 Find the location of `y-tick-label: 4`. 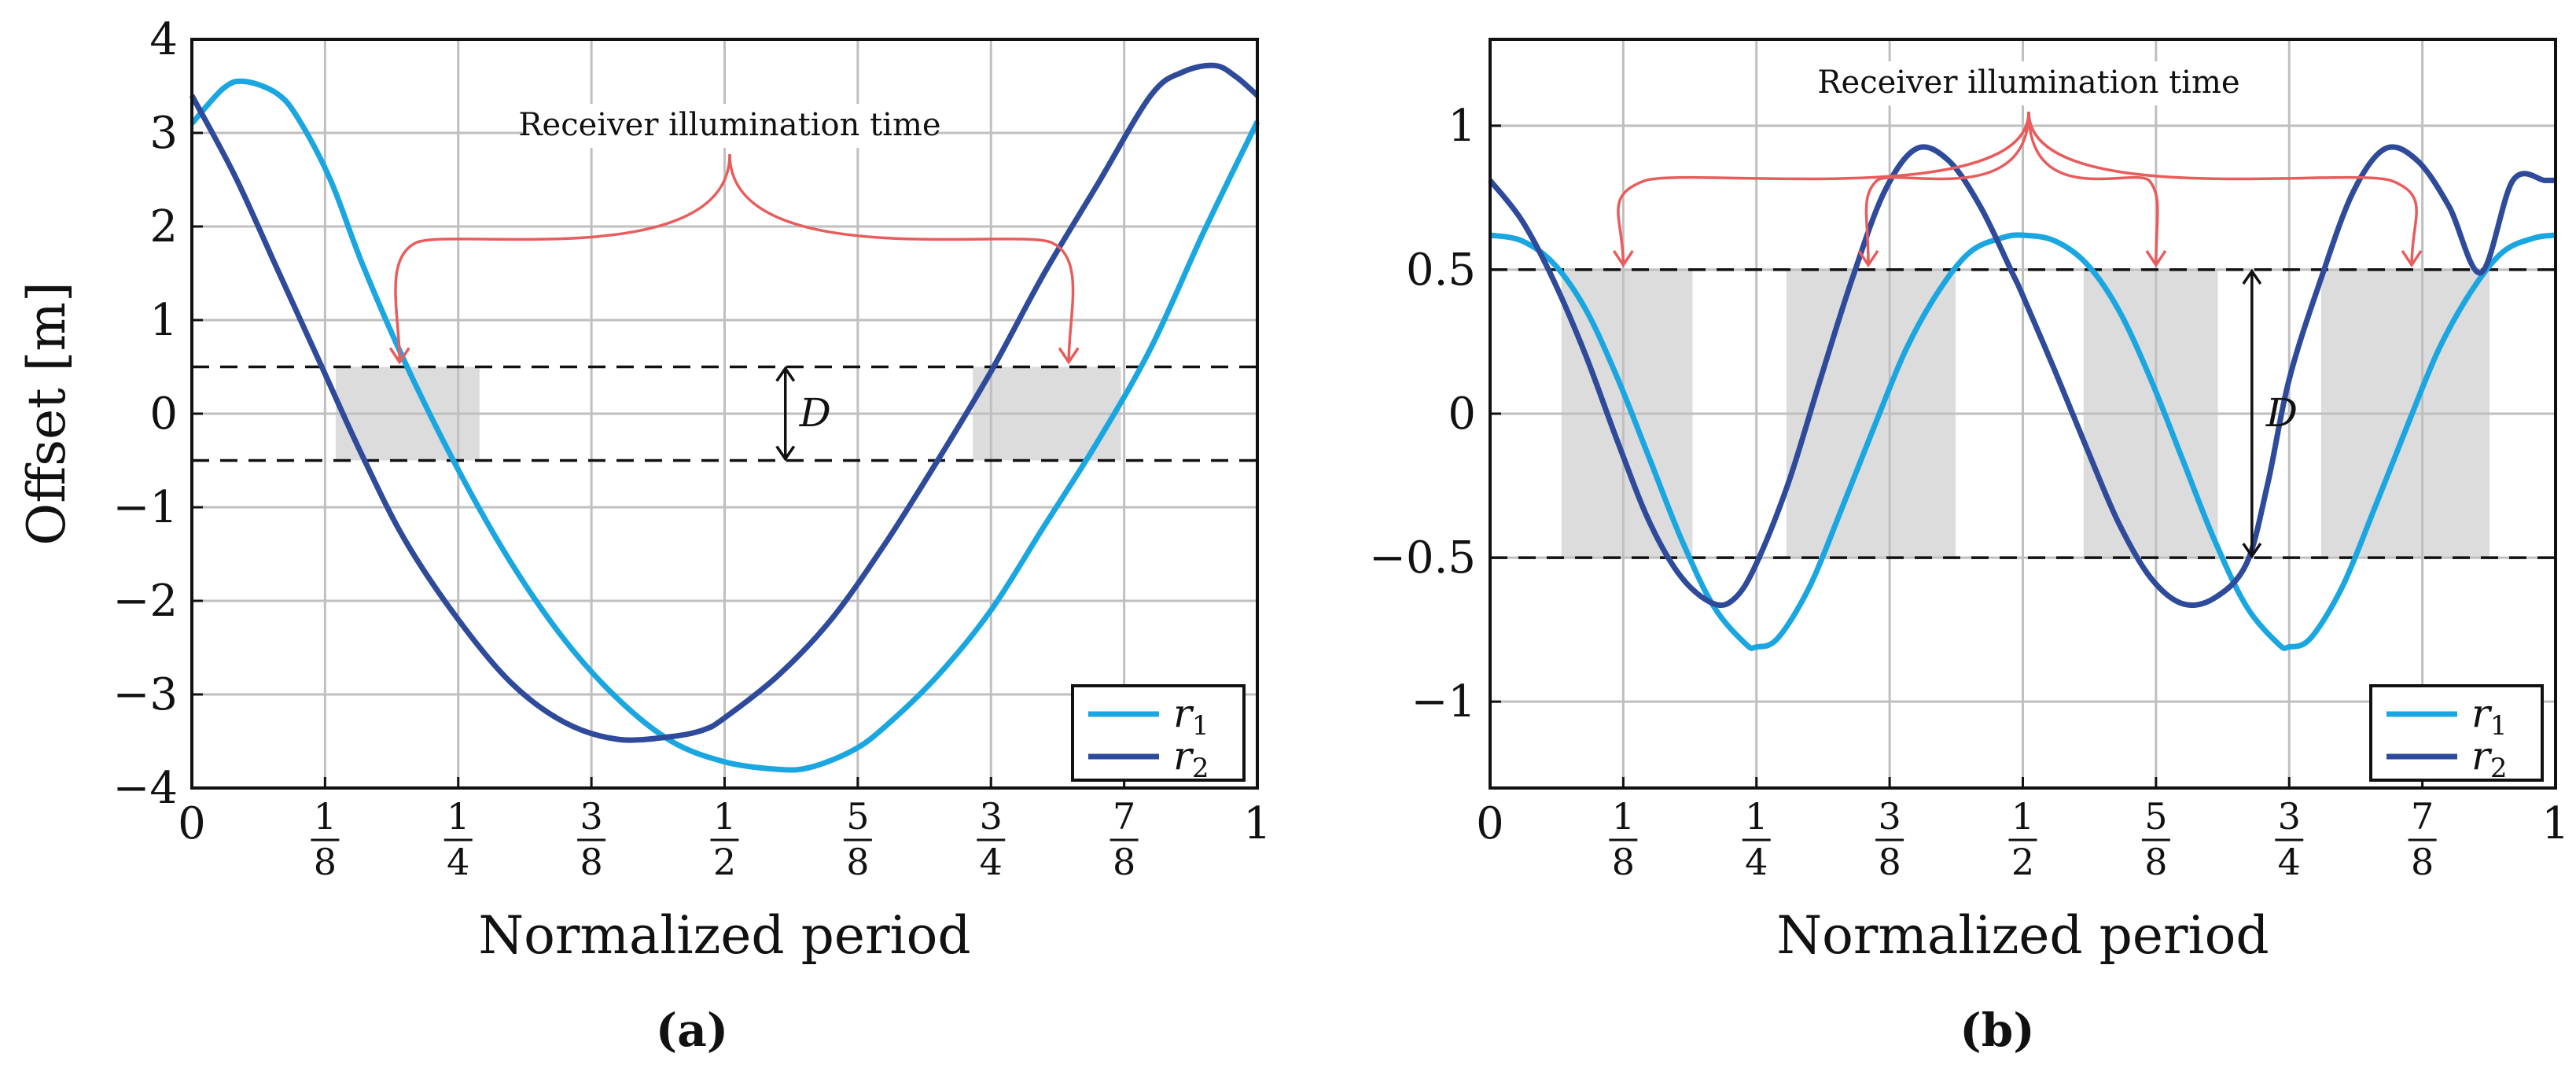

y-tick-label: 4 is located at coordinates (163, 39).